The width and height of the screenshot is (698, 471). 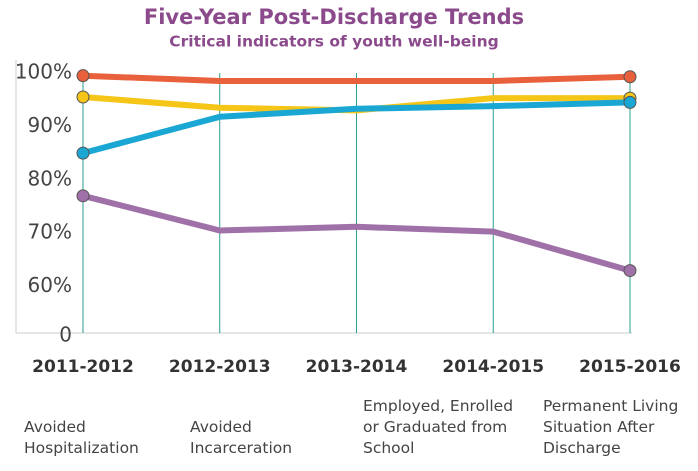 I want to click on x-tick-label: 2015-2016, so click(x=630, y=367).